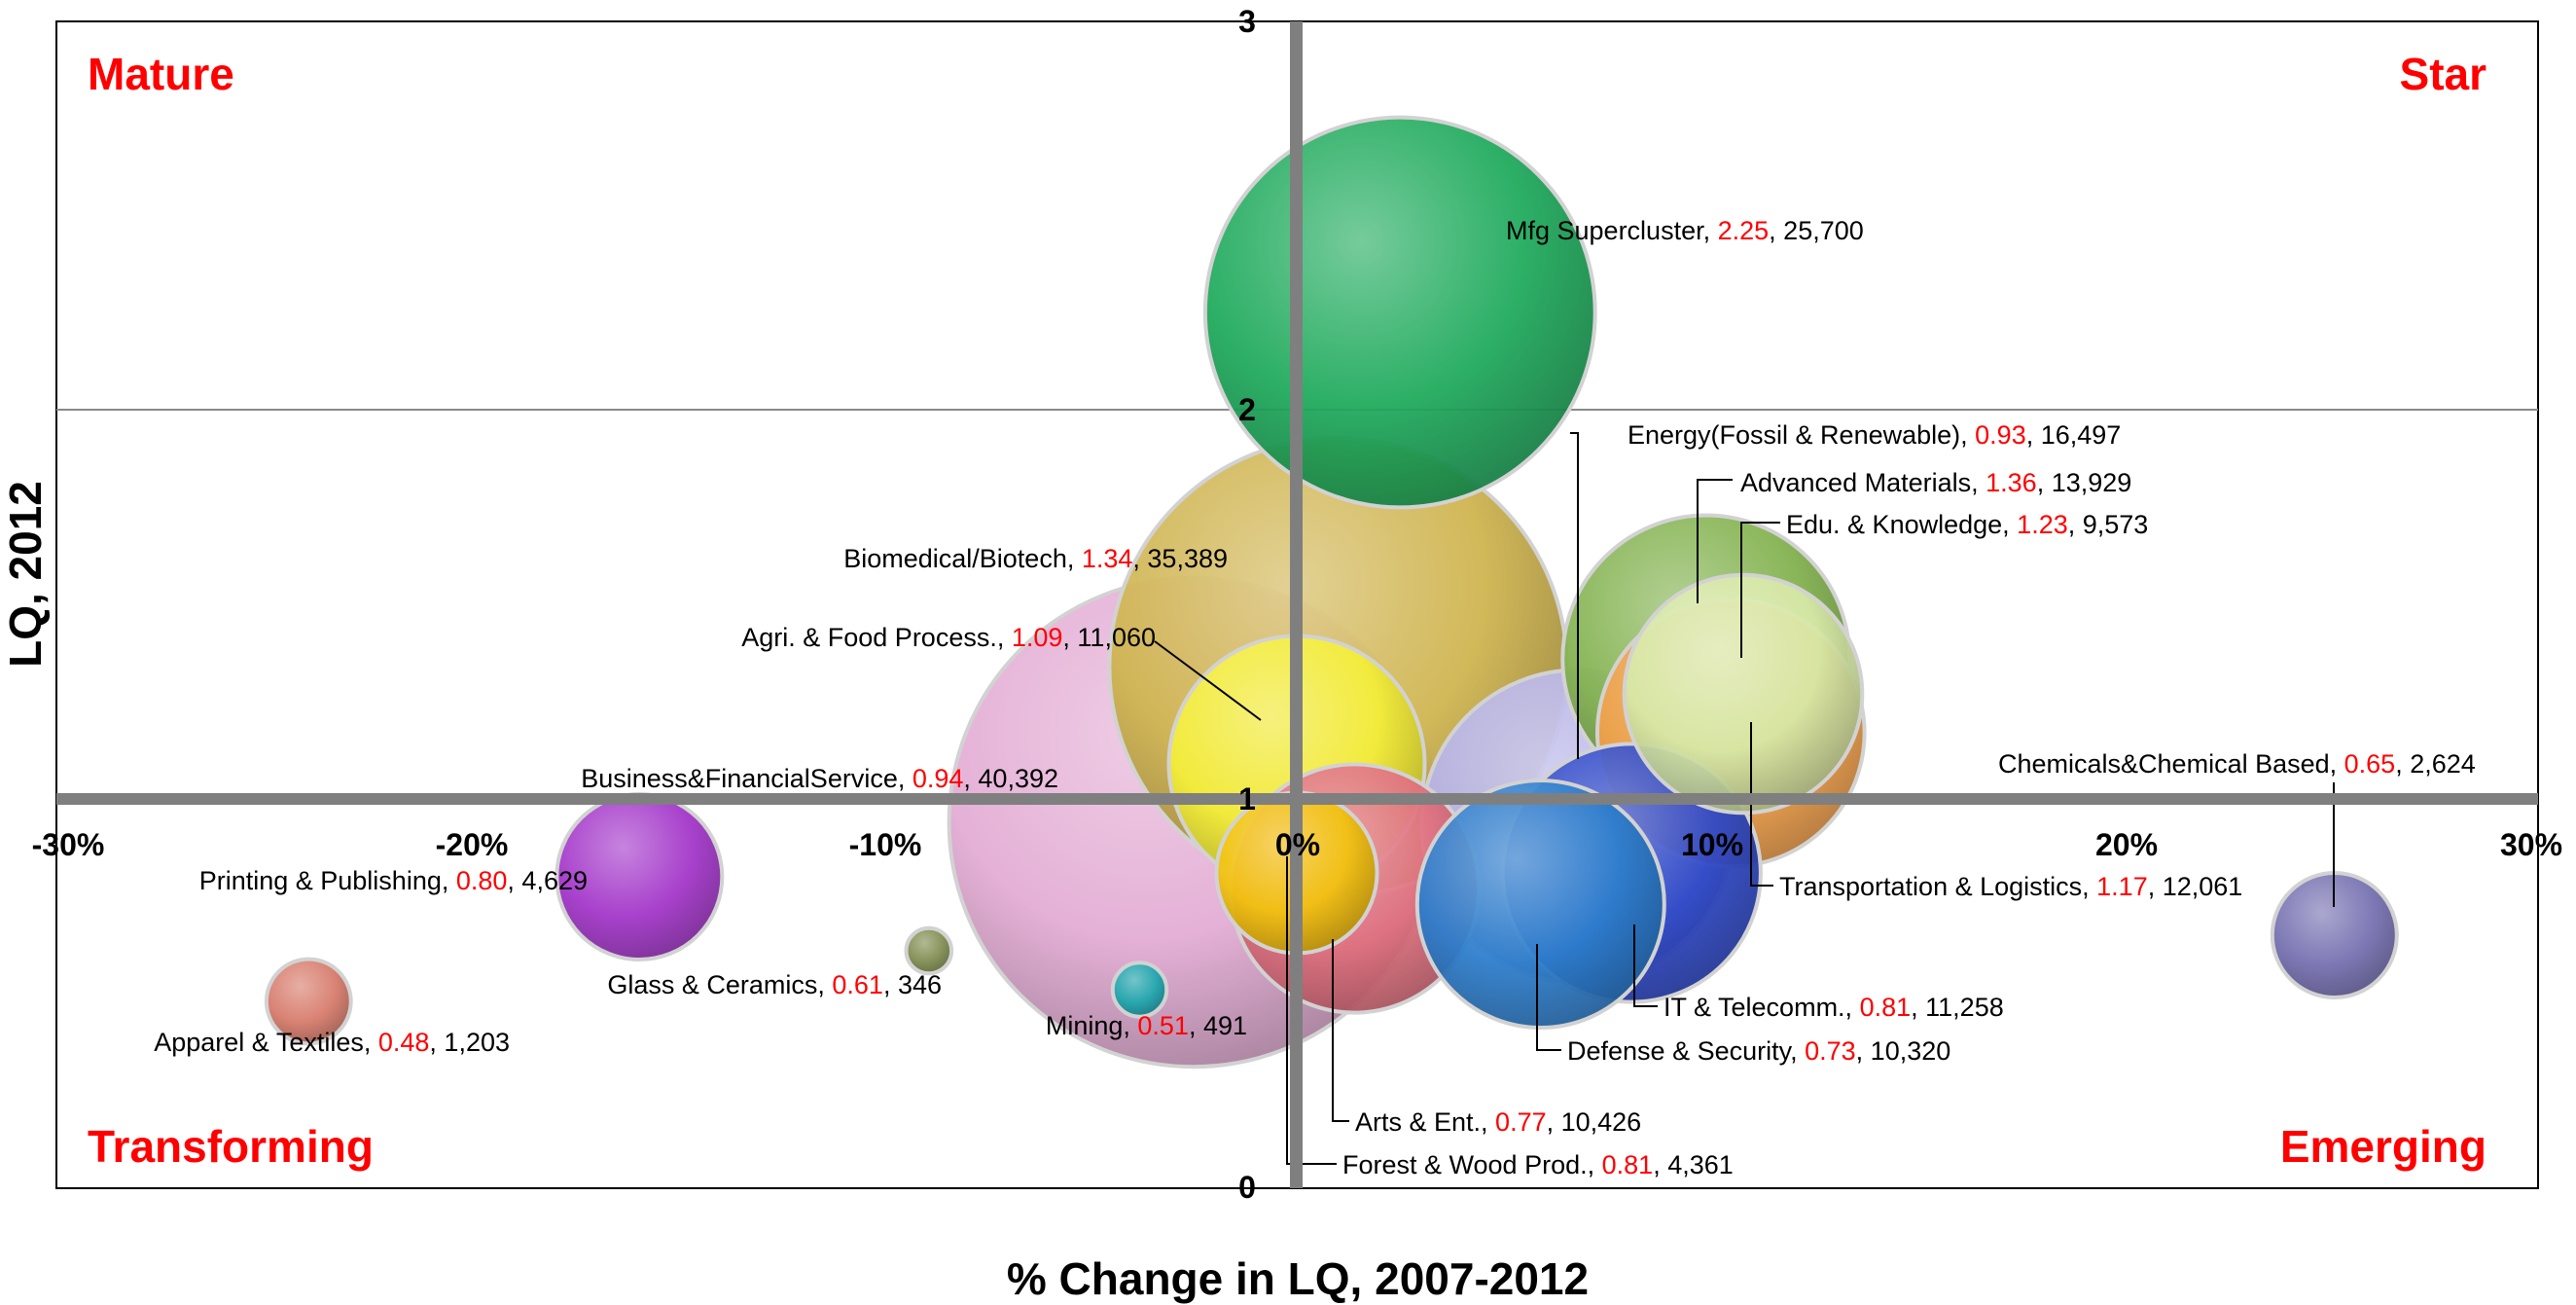 Image resolution: width=2576 pixels, height=1305 pixels. Describe the element at coordinates (2531, 845) in the screenshot. I see `x-tick-label: 30%` at that location.